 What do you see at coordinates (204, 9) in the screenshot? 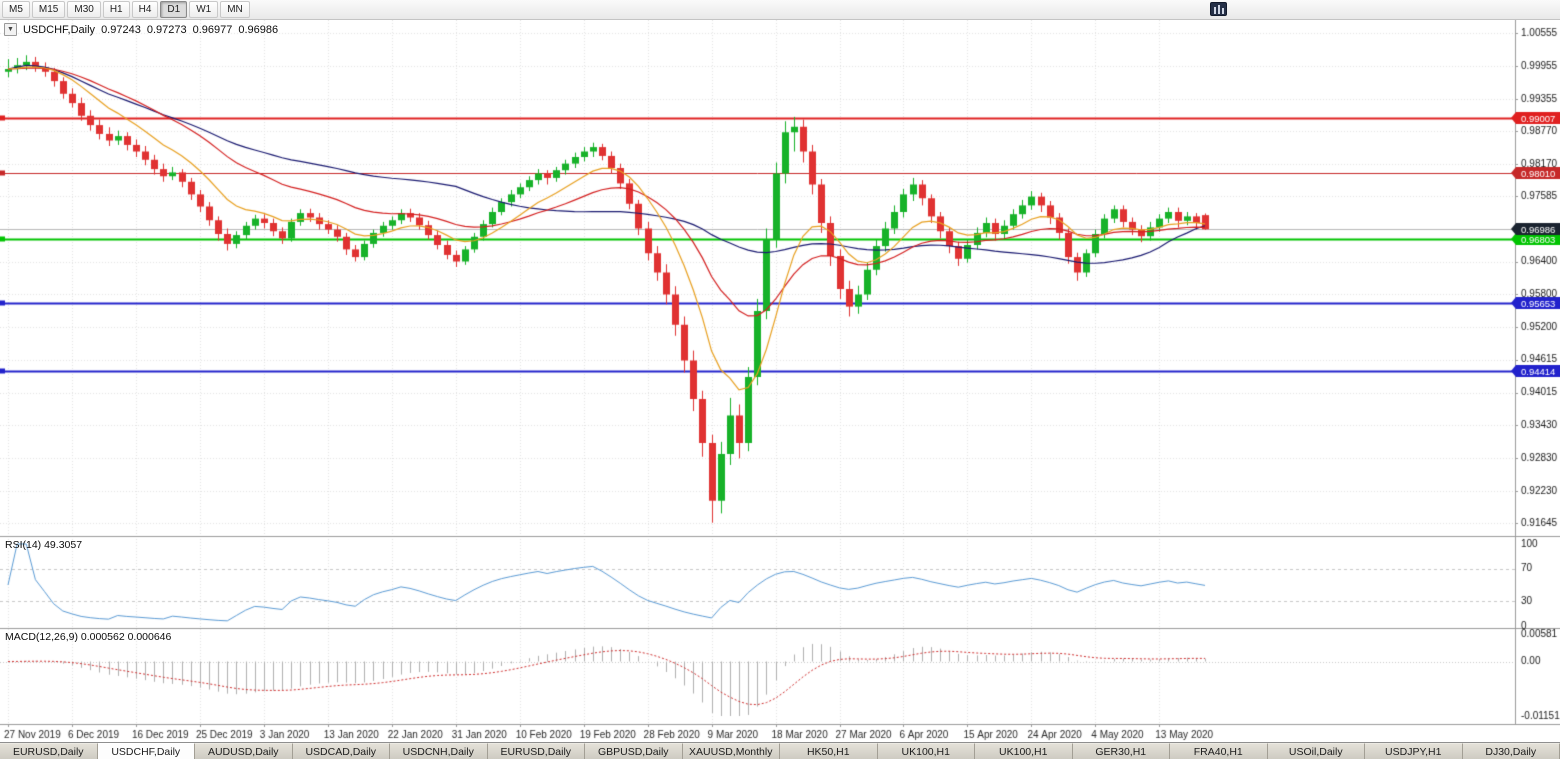
I see `timeframe-W1: W1` at bounding box center [204, 9].